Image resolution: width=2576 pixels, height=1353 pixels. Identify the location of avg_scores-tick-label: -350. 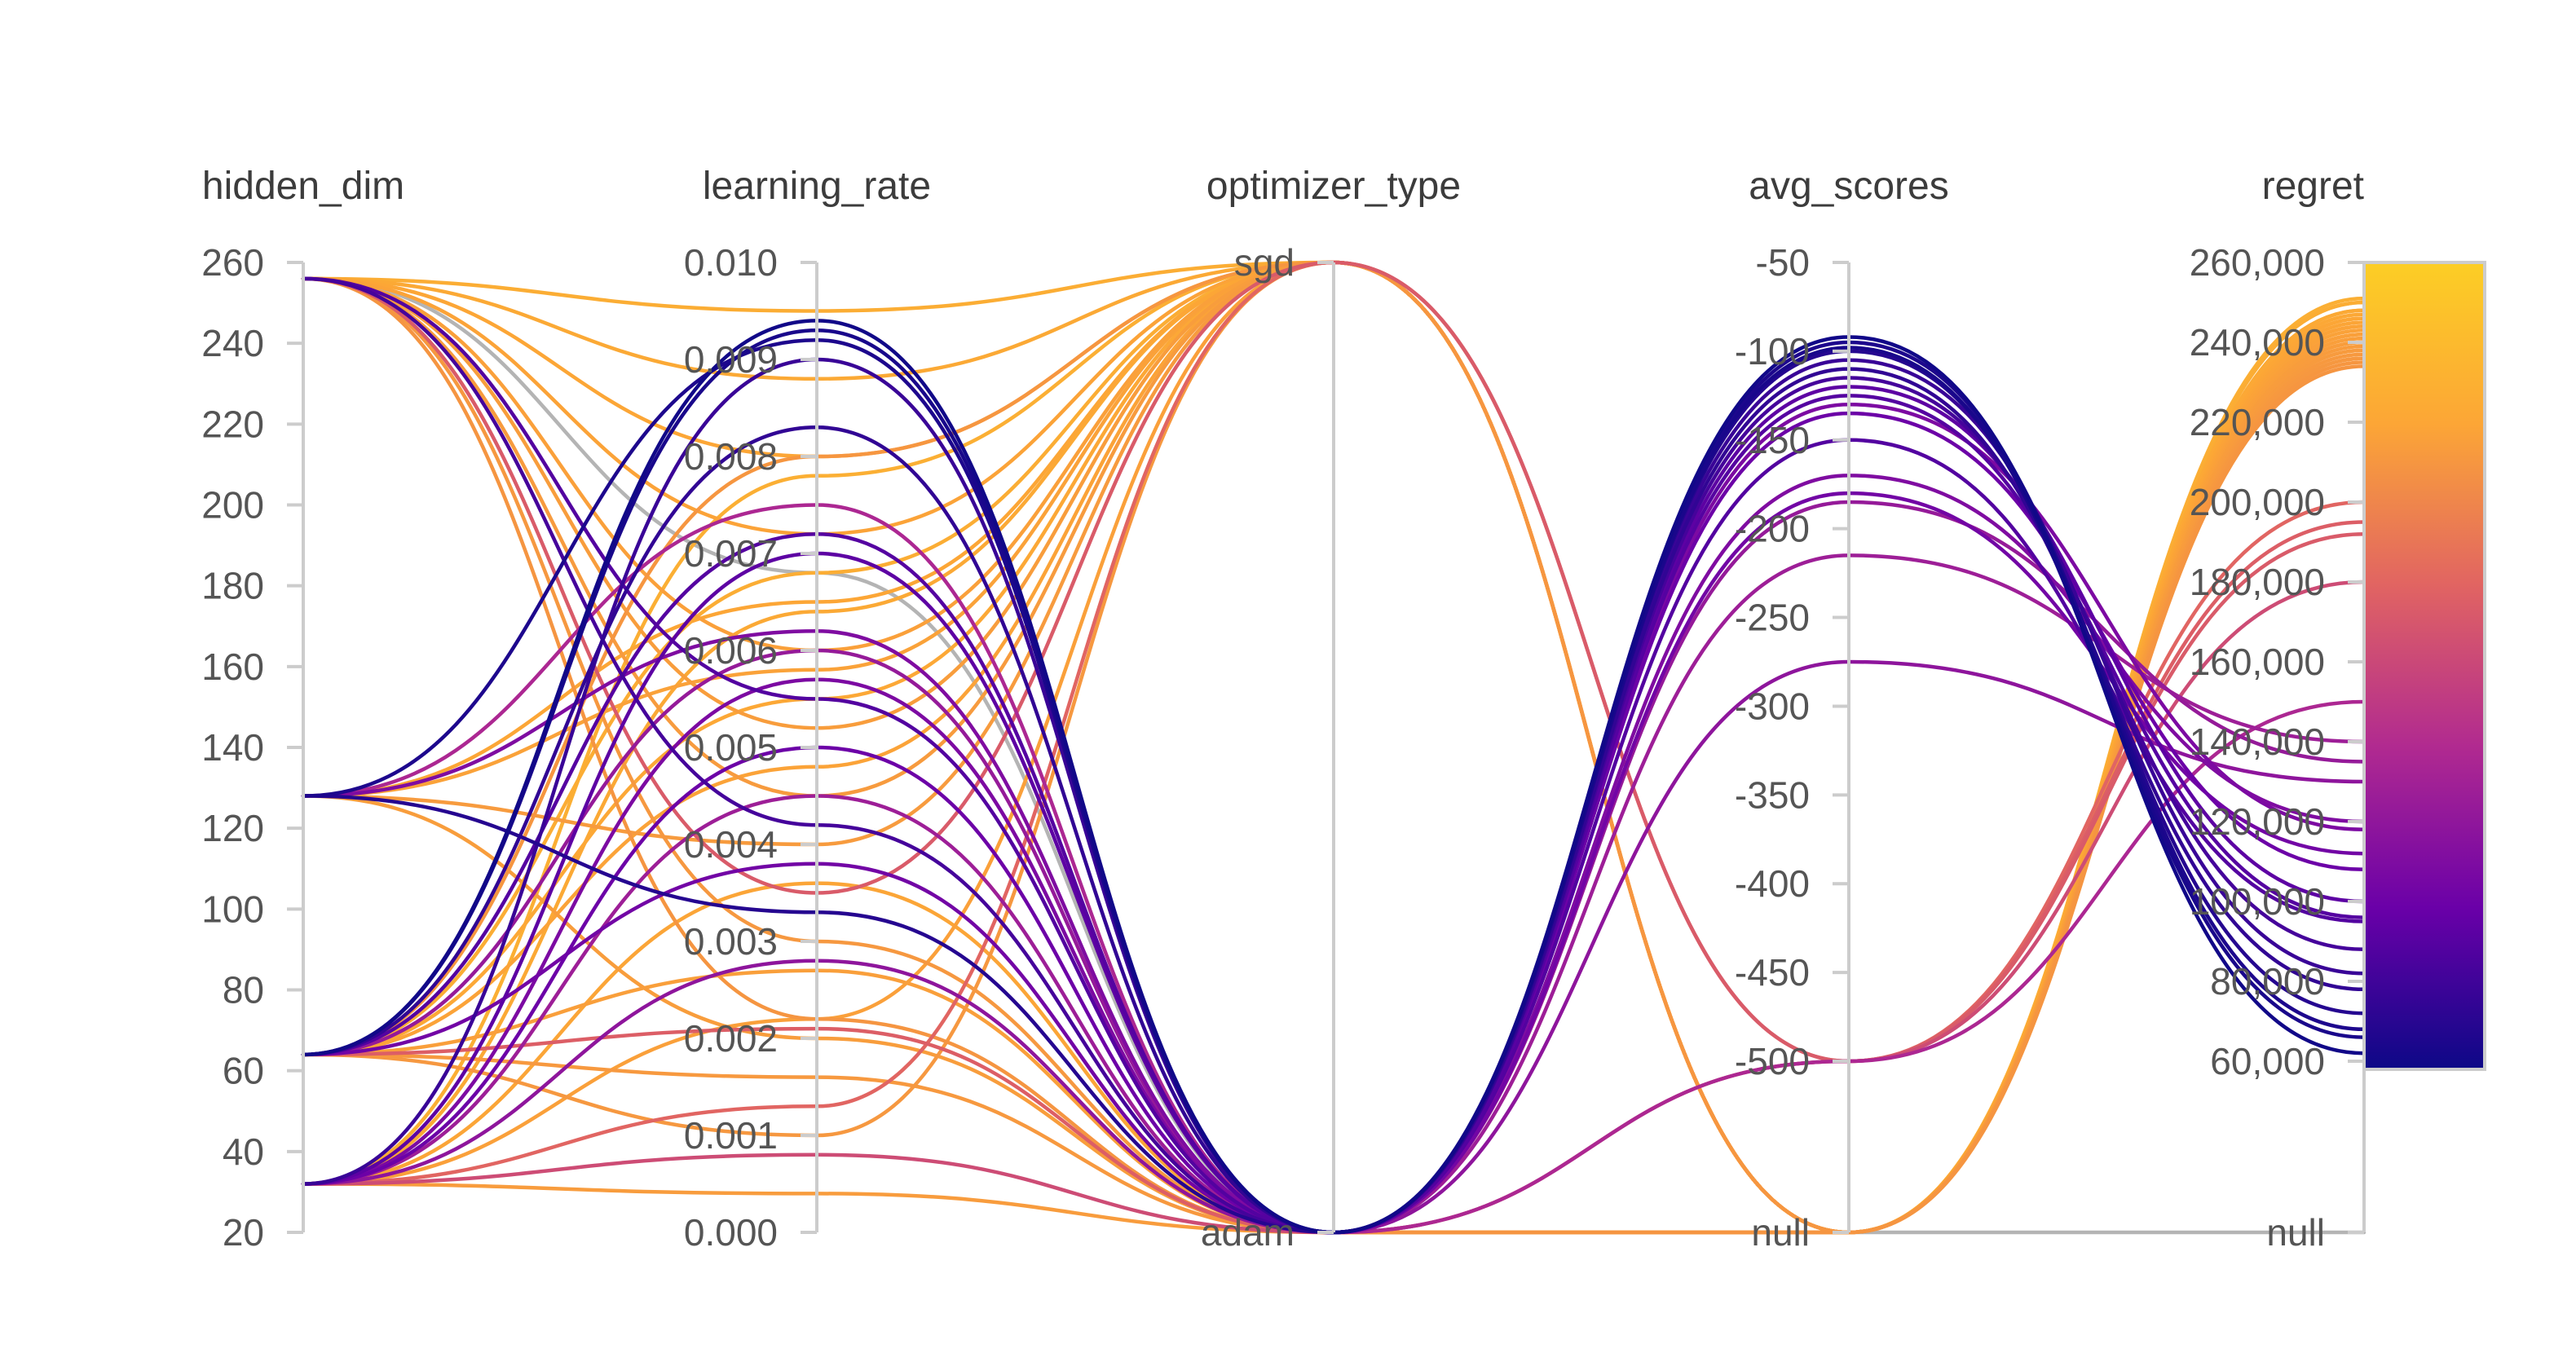
(1772, 794).